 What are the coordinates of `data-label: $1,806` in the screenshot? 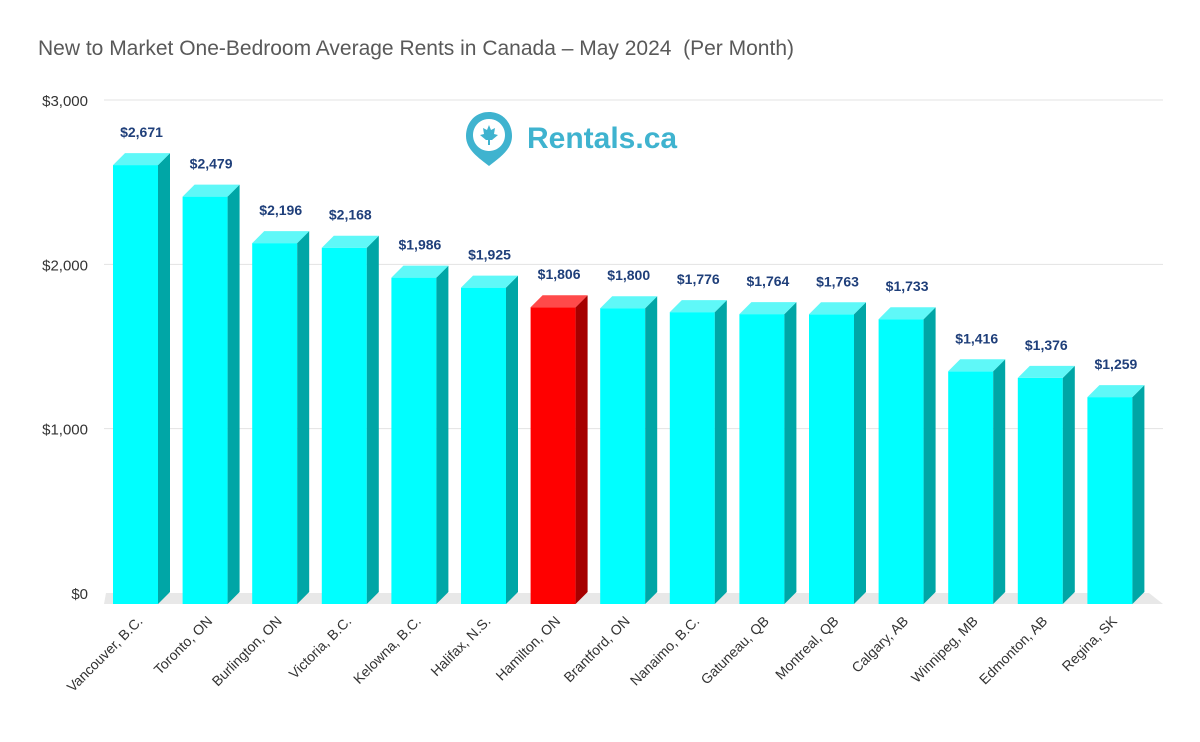 It's located at (559, 274).